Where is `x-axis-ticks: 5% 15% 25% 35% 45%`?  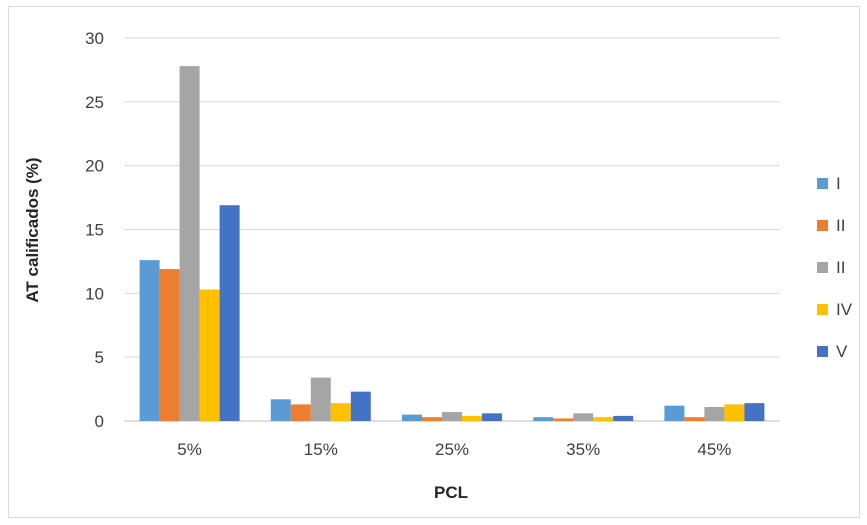
x-axis-ticks: 5% 15% 25% 35% 45% is located at coordinates (454, 449).